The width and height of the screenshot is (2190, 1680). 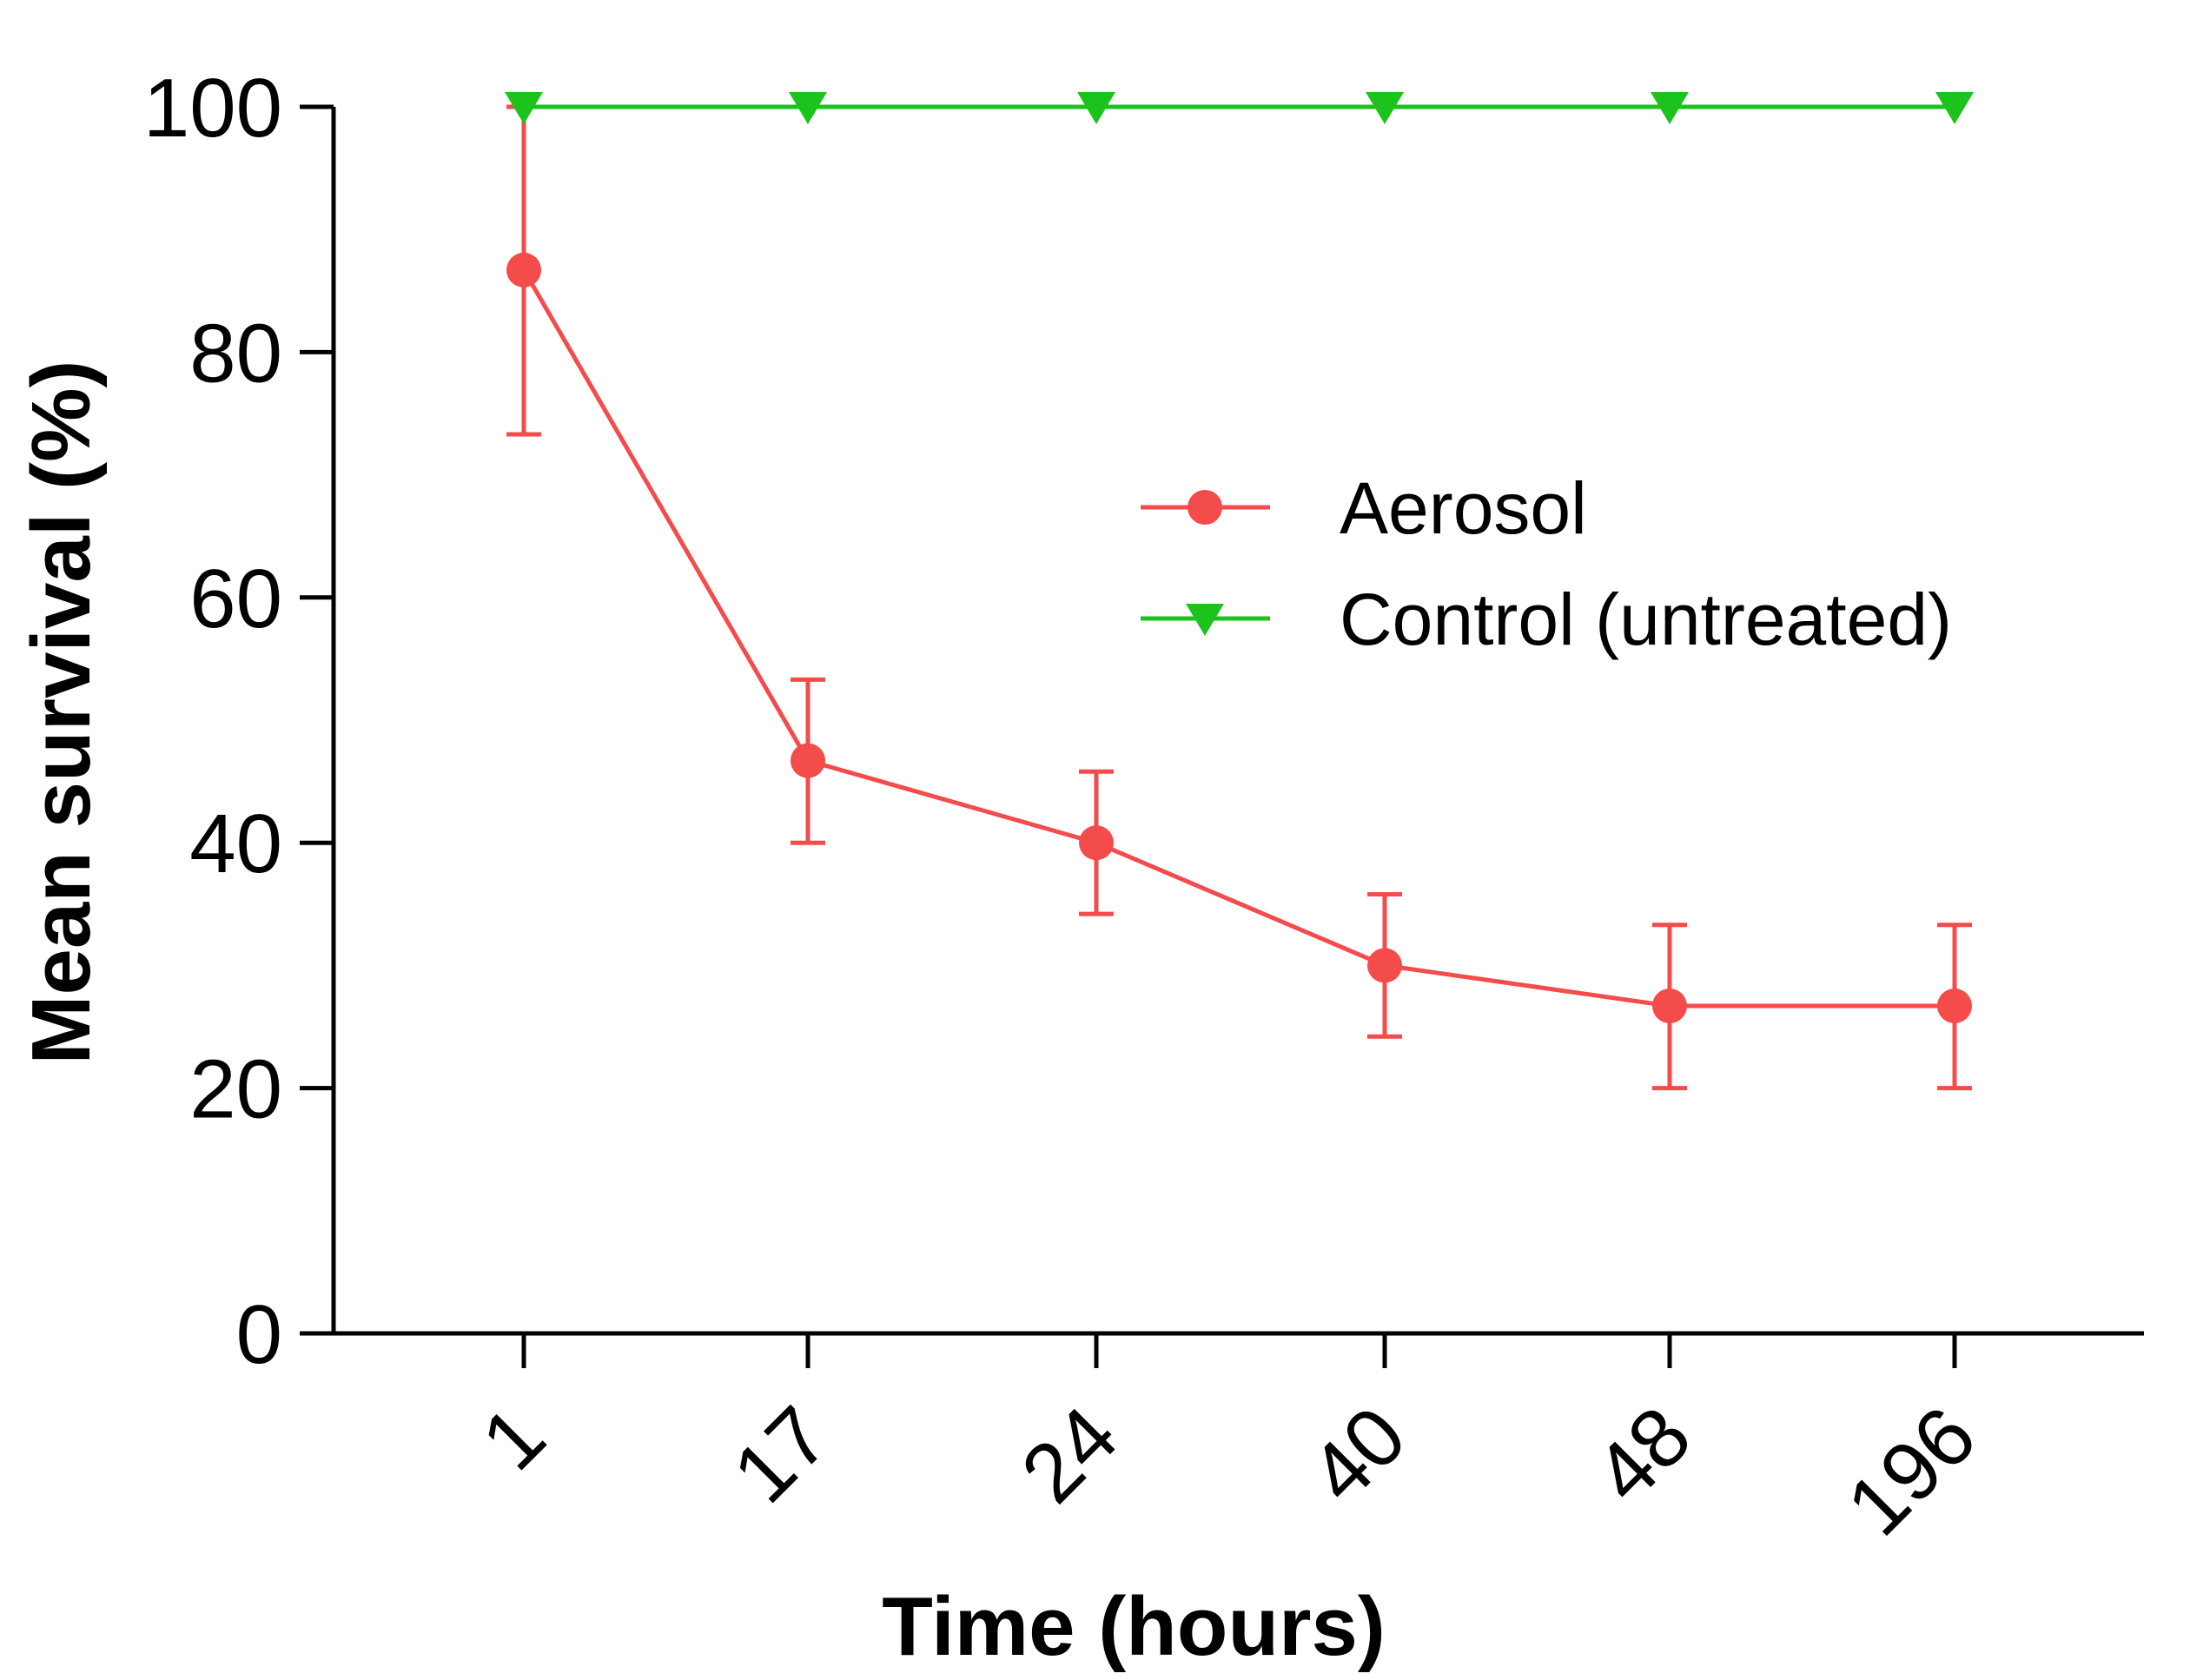 What do you see at coordinates (781, 1454) in the screenshot?
I see `x-tick-label: 17` at bounding box center [781, 1454].